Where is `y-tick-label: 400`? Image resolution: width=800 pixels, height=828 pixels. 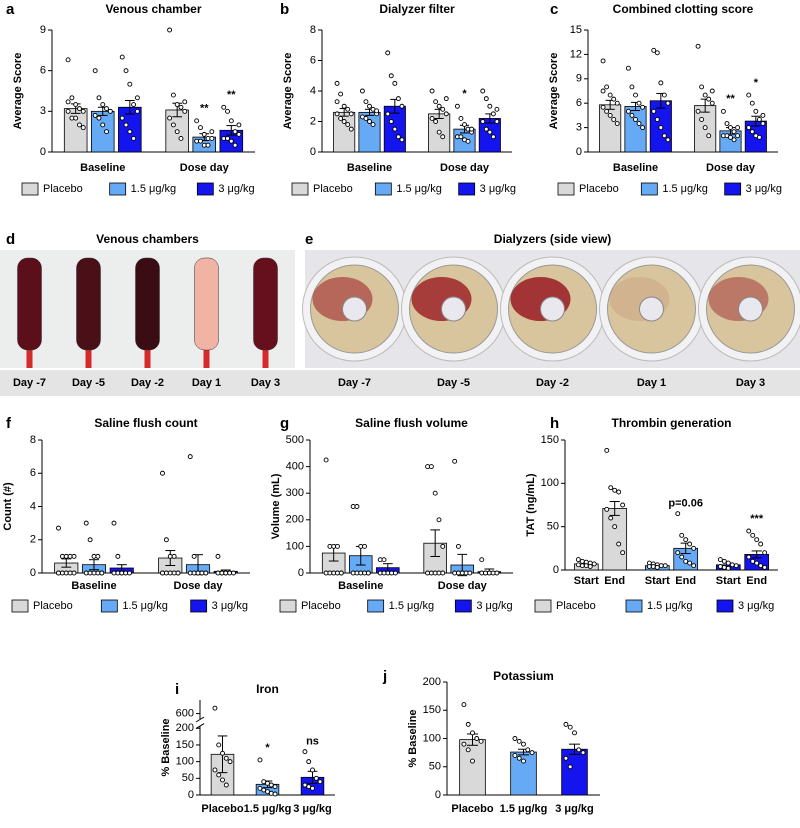 y-tick-label: 400 is located at coordinates (295, 467).